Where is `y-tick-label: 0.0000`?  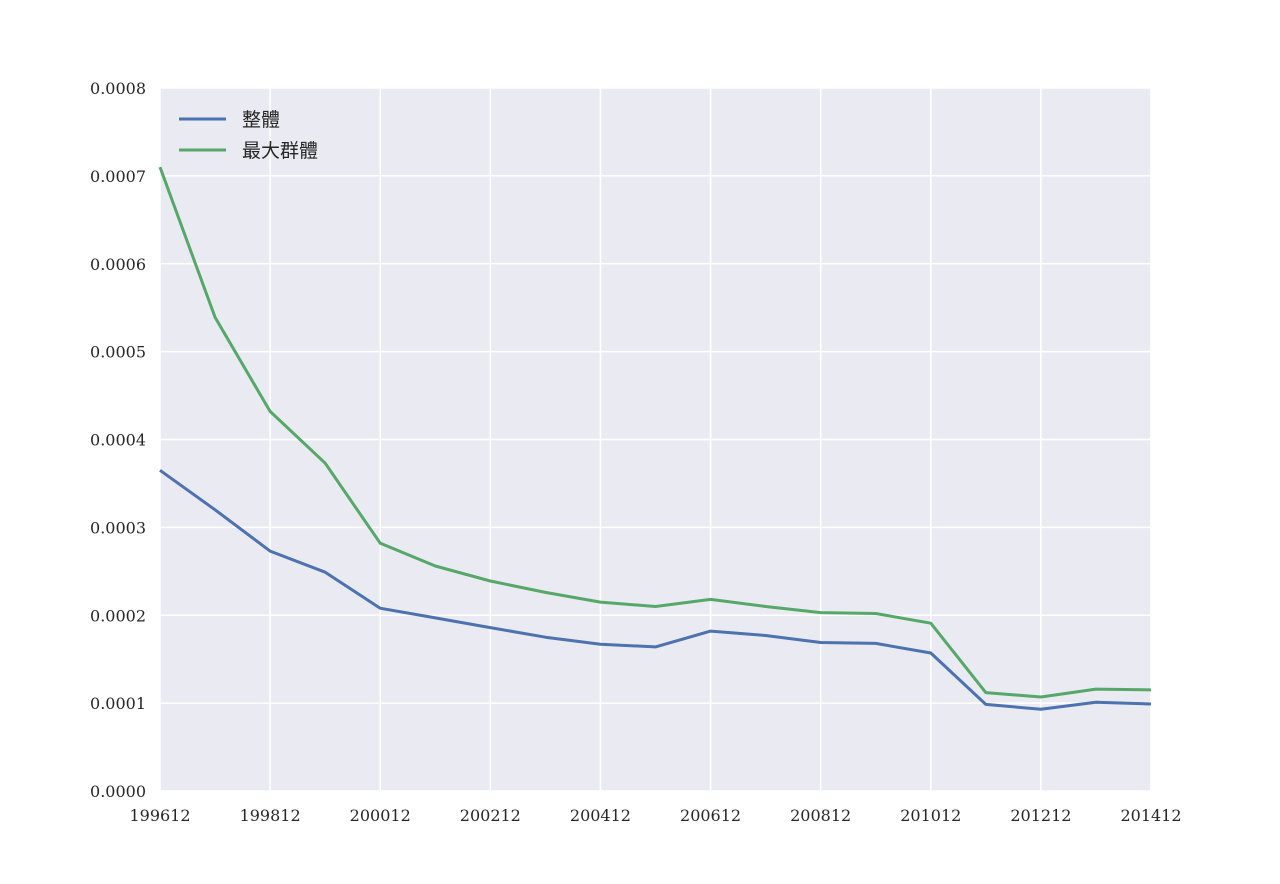
y-tick-label: 0.0000 is located at coordinates (118, 791).